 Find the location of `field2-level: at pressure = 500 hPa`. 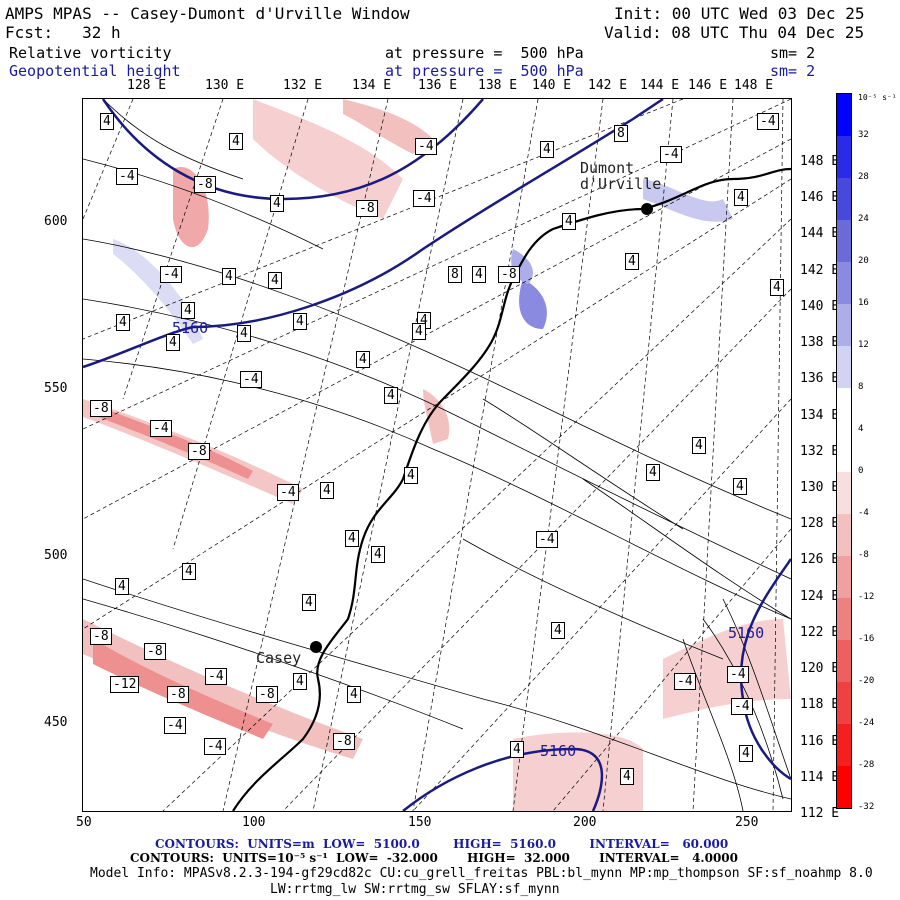

field2-level: at pressure = 500 hPa is located at coordinates (484, 71).